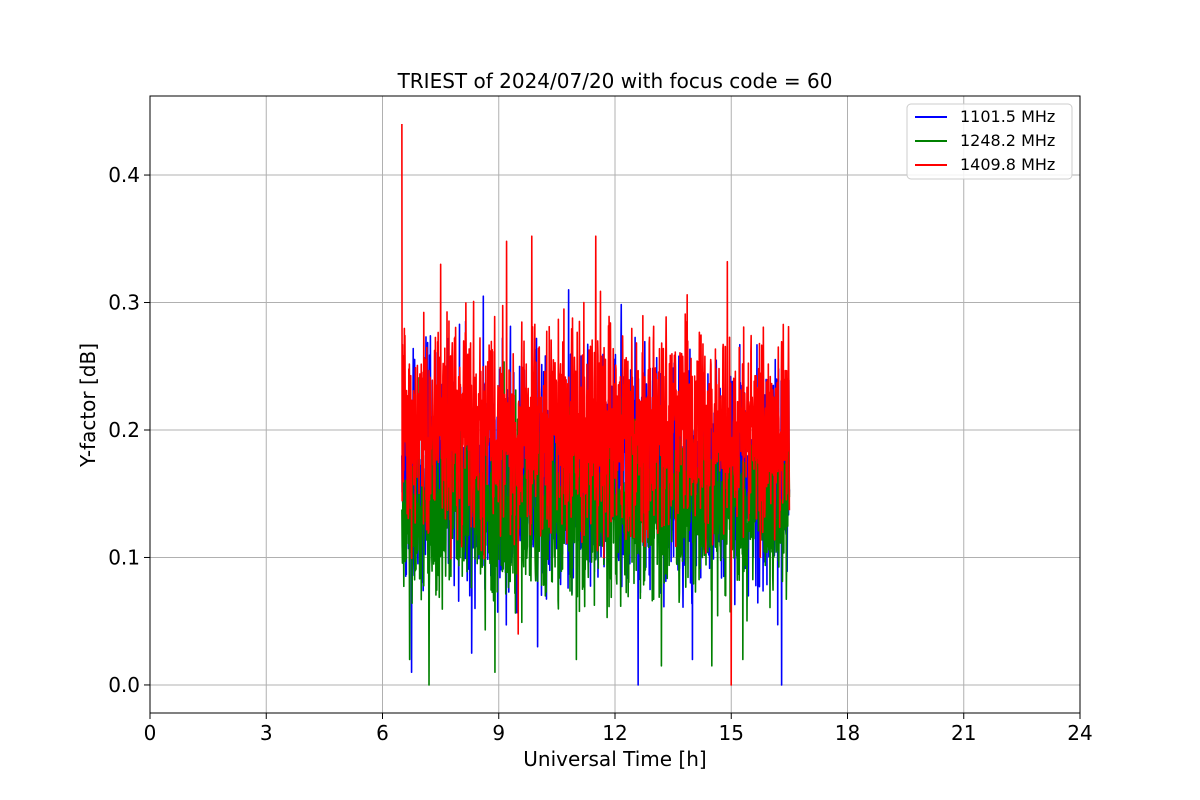 The image size is (1200, 800). I want to click on y-tick-label: 0.3, so click(124, 303).